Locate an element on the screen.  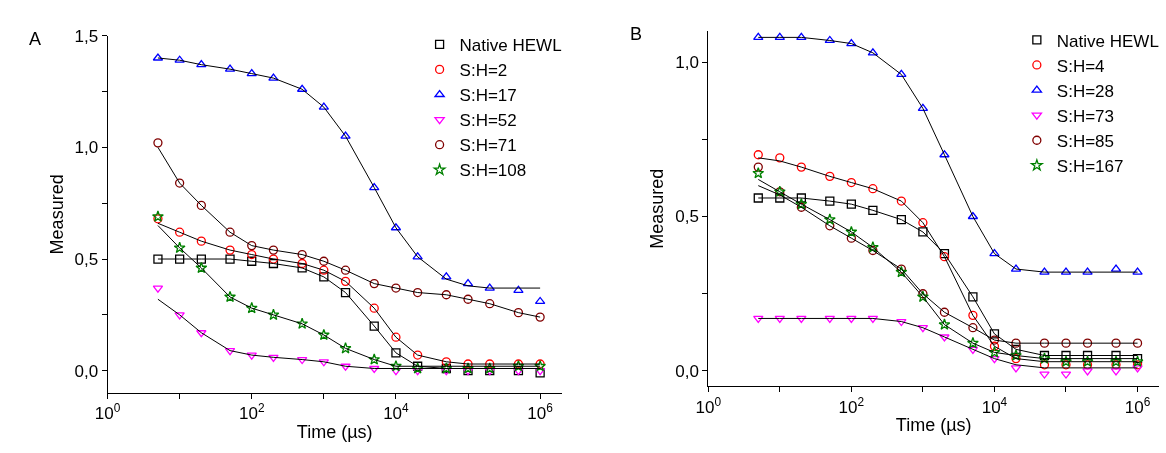
legend-label: S:H=71 is located at coordinates (488, 146).